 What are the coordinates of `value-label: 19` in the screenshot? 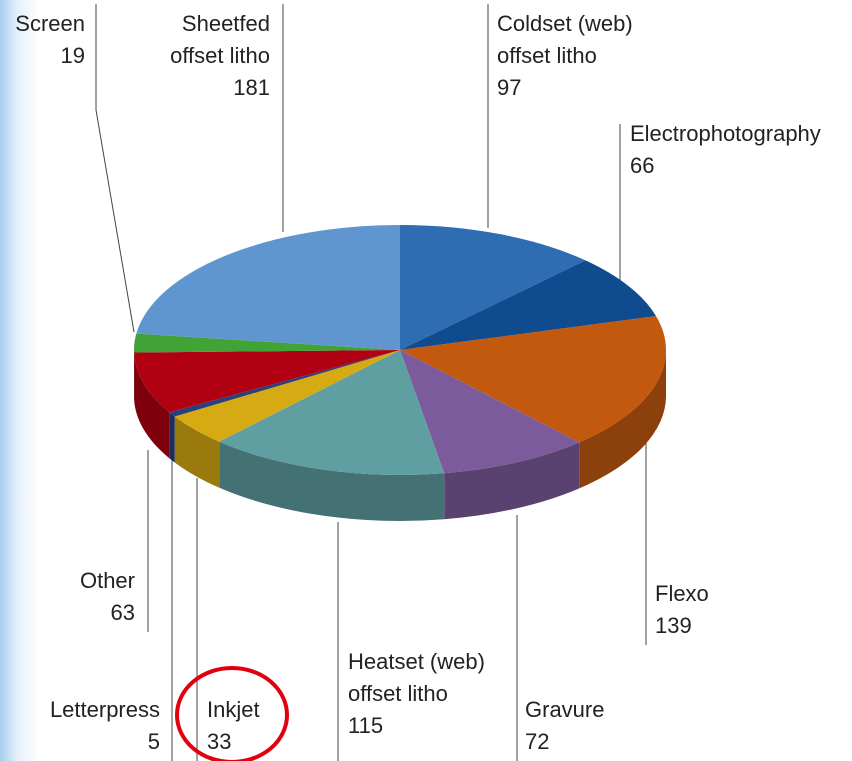 It's located at (72, 55).